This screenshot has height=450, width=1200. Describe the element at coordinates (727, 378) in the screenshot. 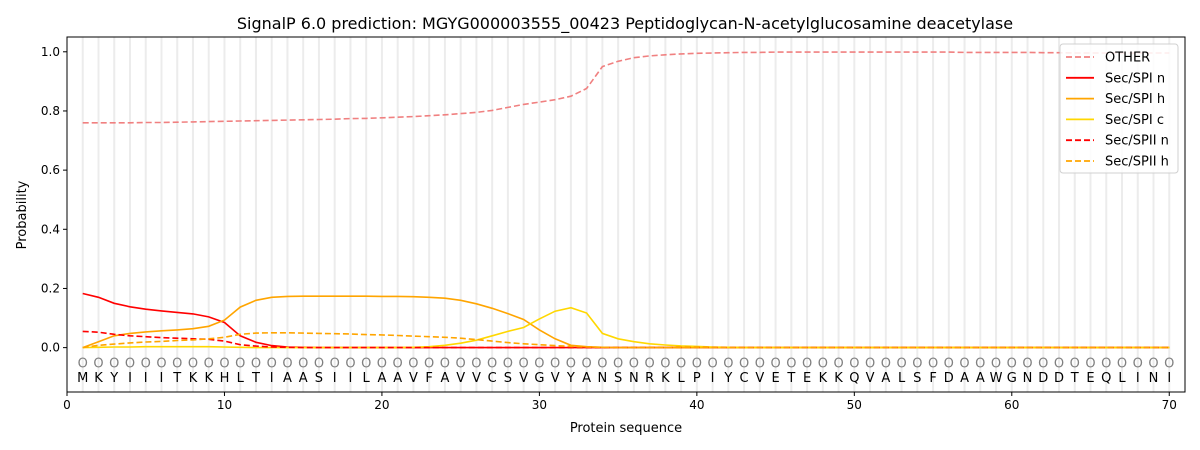

I see `residue-label: Y` at that location.